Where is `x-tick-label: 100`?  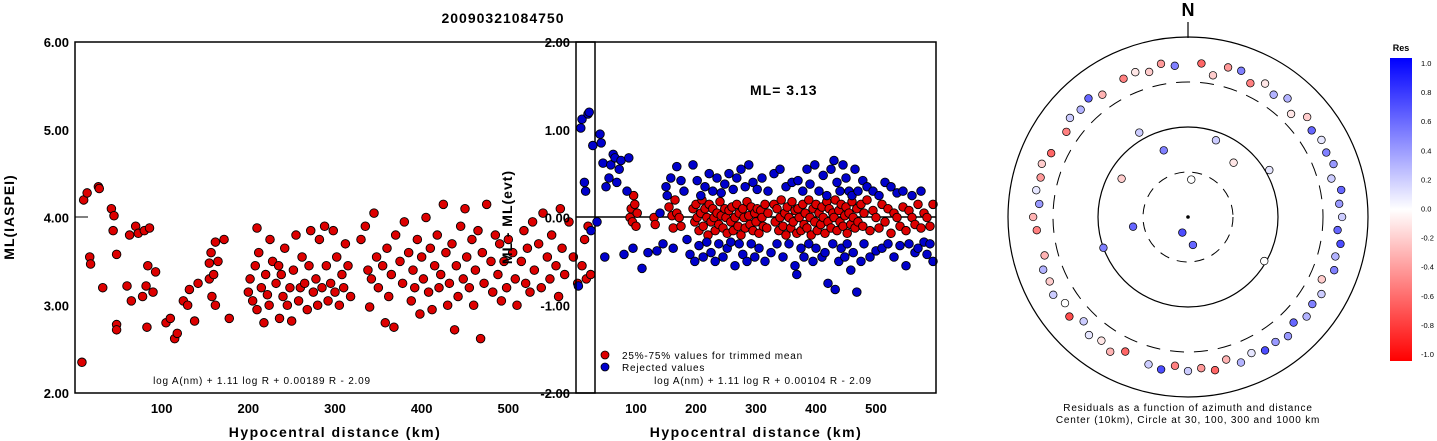
x-tick-label: 100 is located at coordinates (636, 408).